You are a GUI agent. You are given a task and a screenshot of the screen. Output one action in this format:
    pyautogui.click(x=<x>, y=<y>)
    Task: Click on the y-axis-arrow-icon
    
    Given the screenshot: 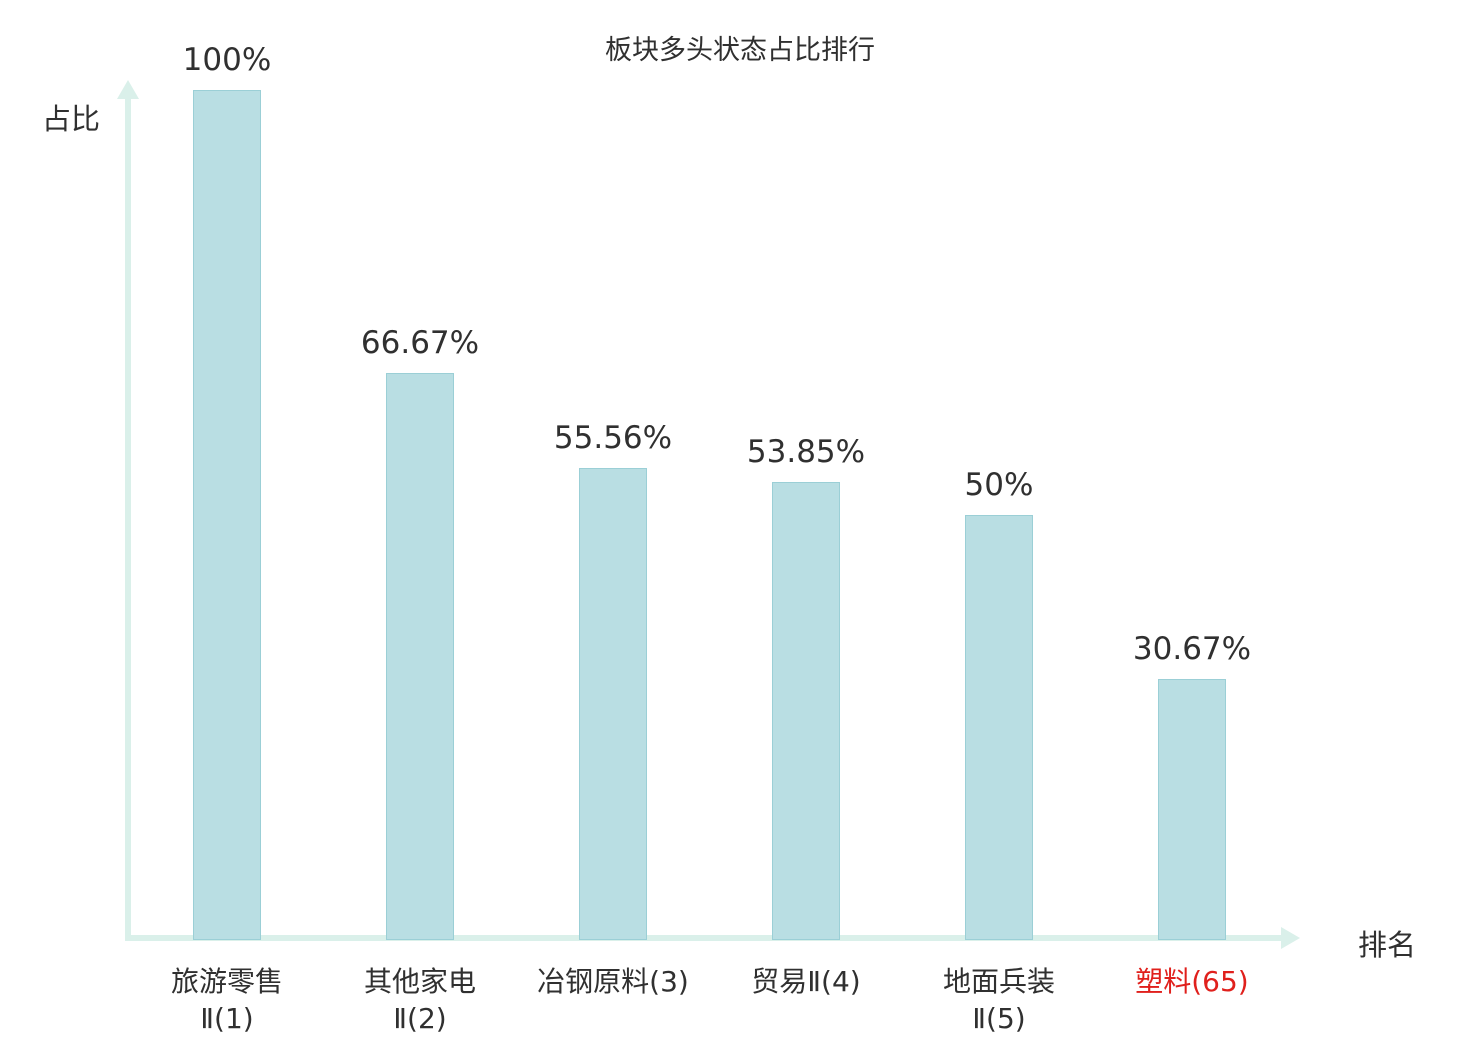 What is the action you would take?
    pyautogui.click(x=128, y=89)
    